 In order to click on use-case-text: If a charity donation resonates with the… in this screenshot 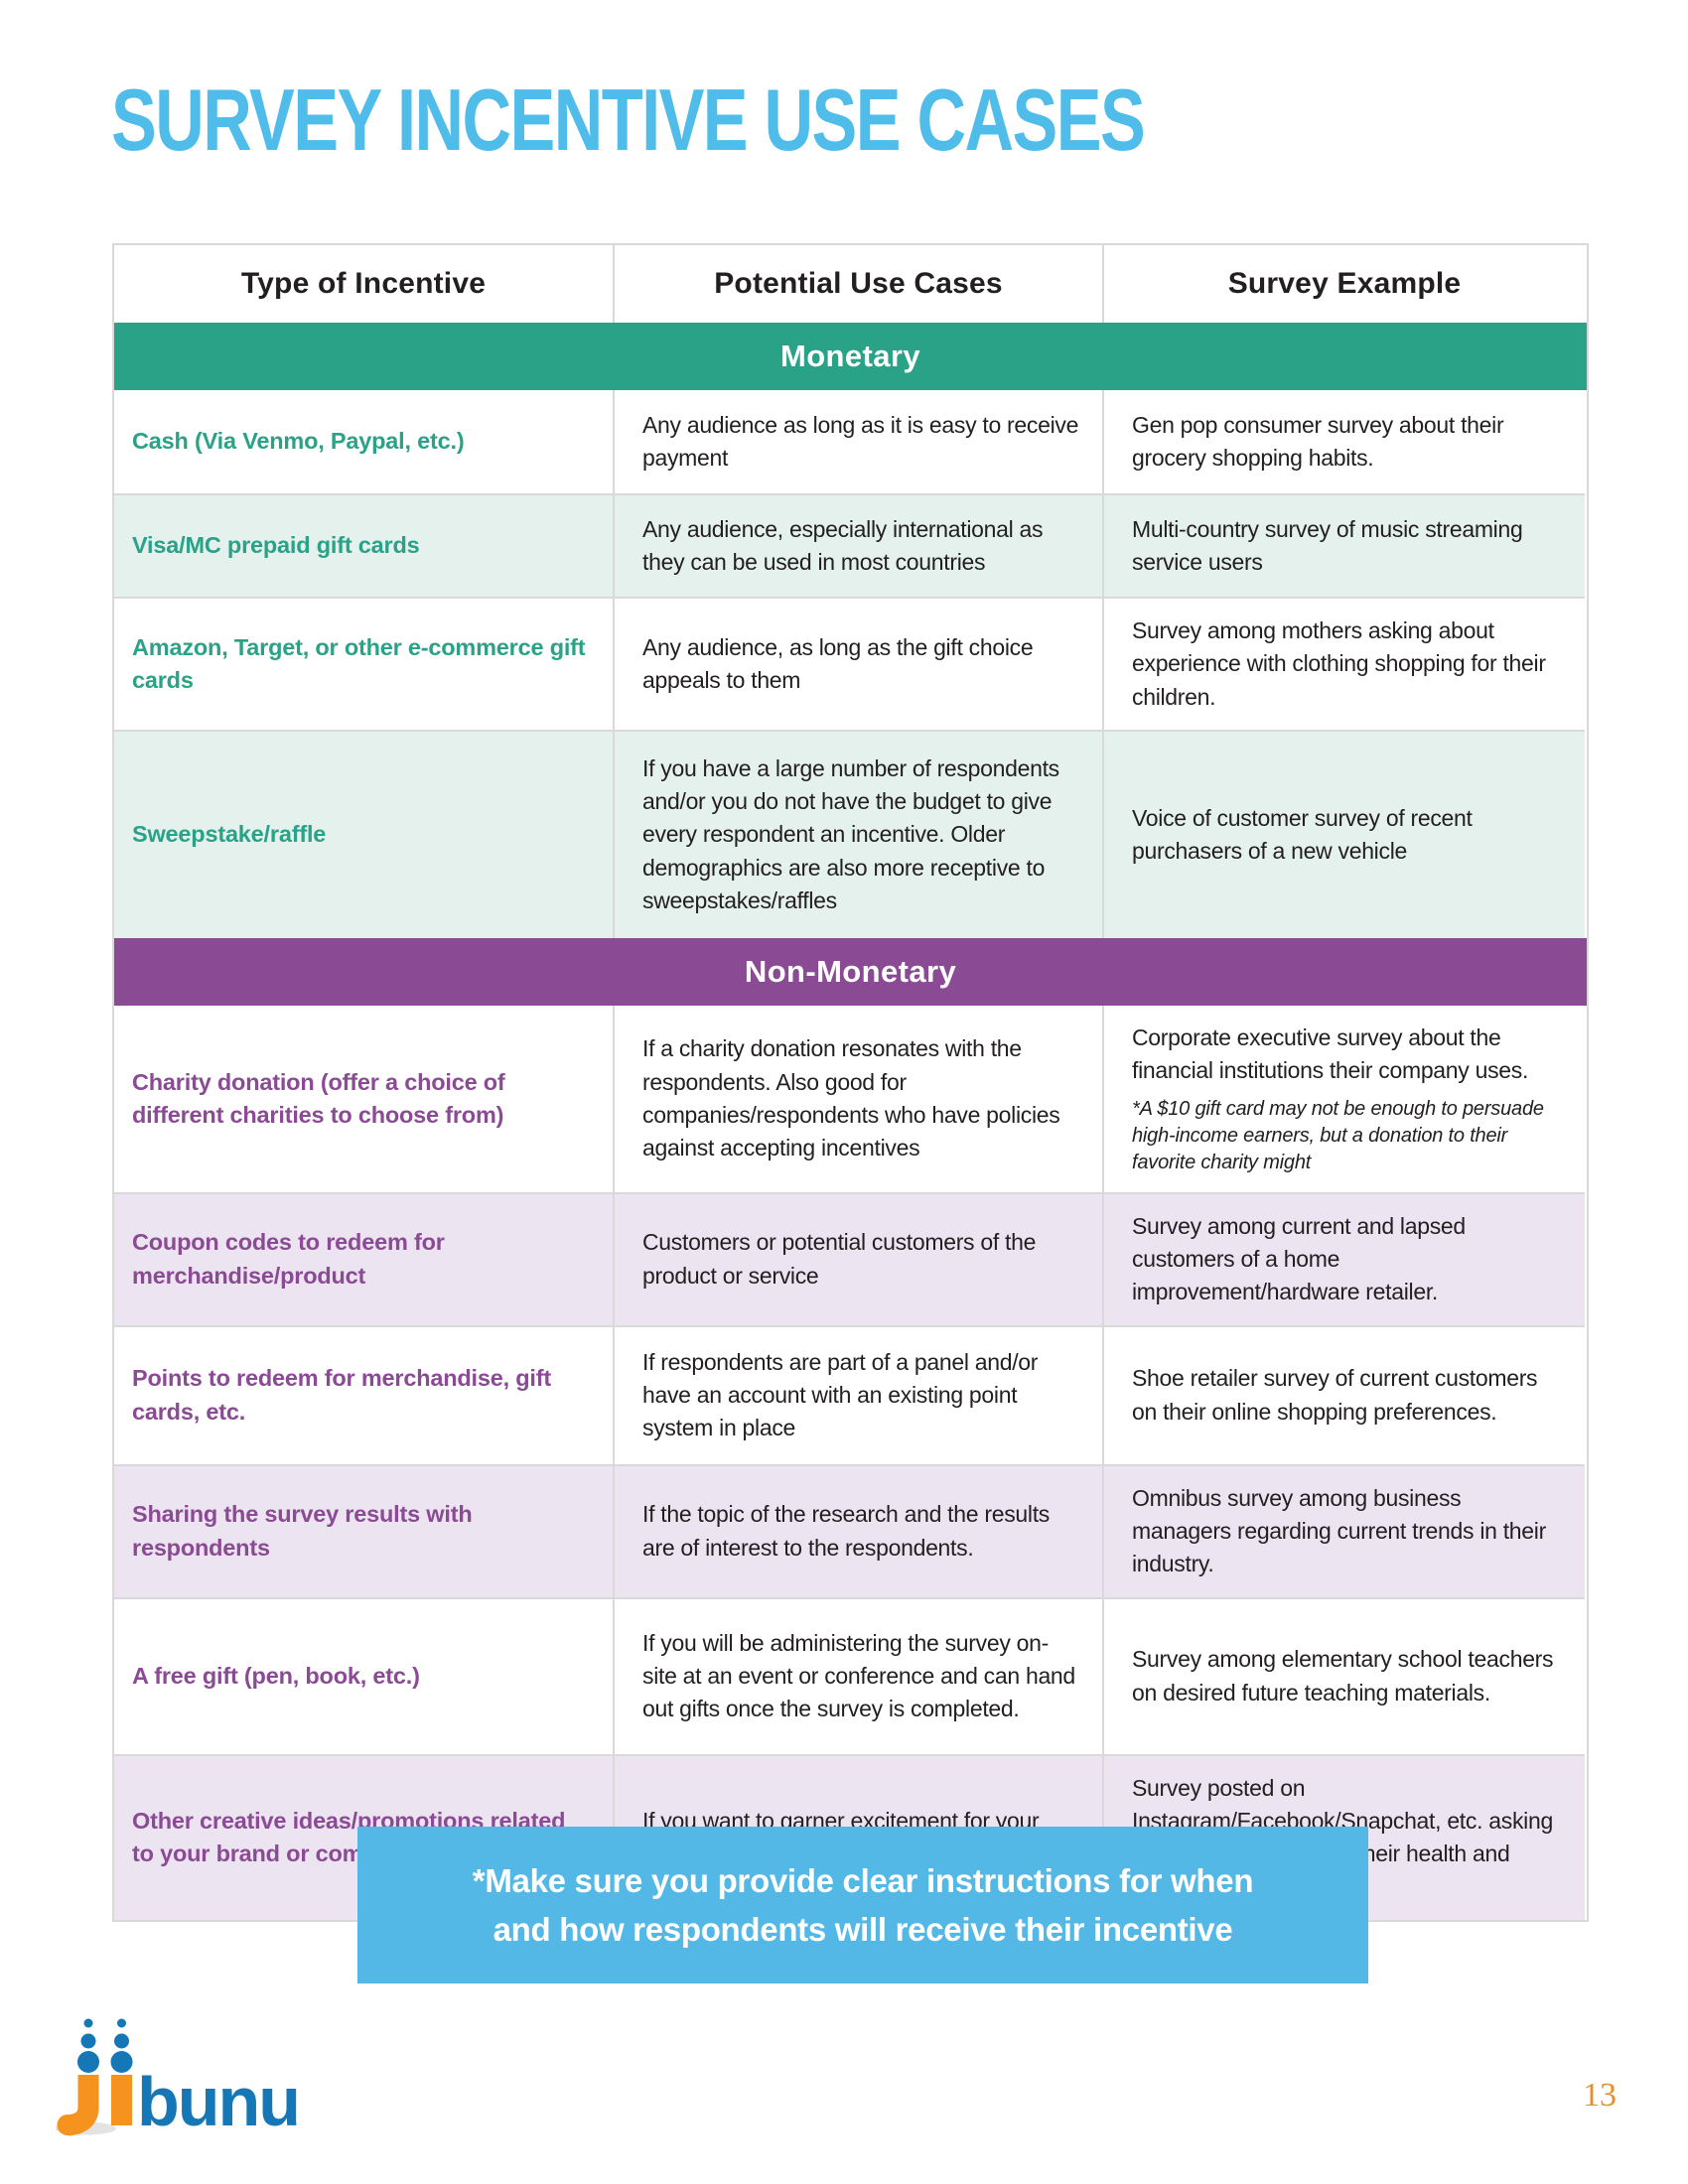, I will do `click(857, 1099)`.